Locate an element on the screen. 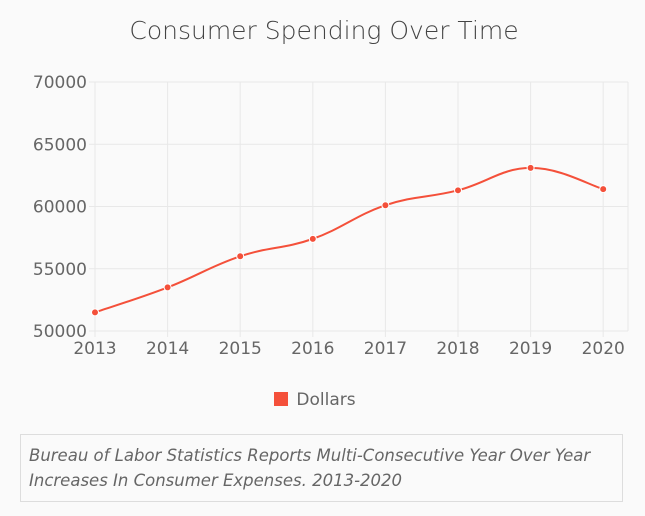  y-tick-label: 65000 is located at coordinates (60, 145).